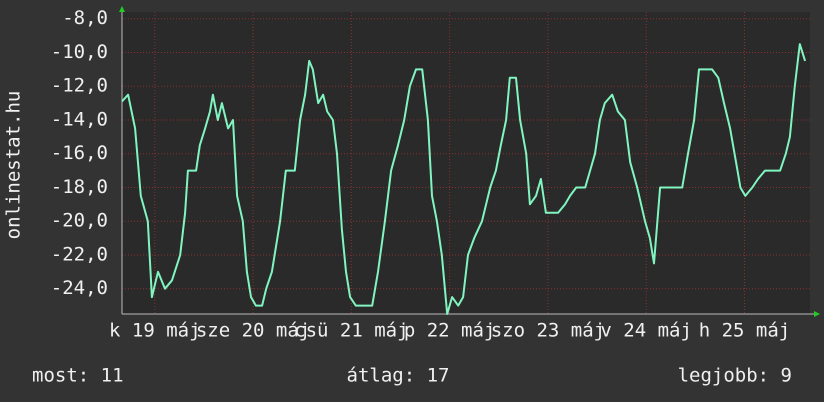 This screenshot has width=824, height=402. Describe the element at coordinates (79, 52) in the screenshot. I see `y-tick-label: -10,0` at that location.